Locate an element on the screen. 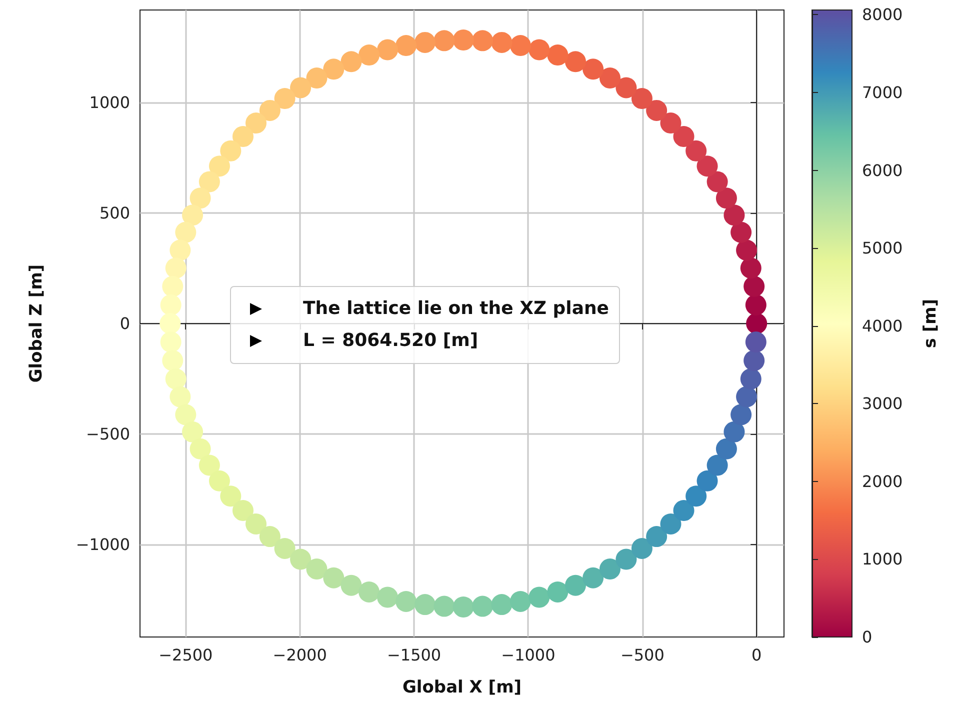 The image size is (970, 707). annotation: L = 8064.520 [m] is located at coordinates (390, 341).